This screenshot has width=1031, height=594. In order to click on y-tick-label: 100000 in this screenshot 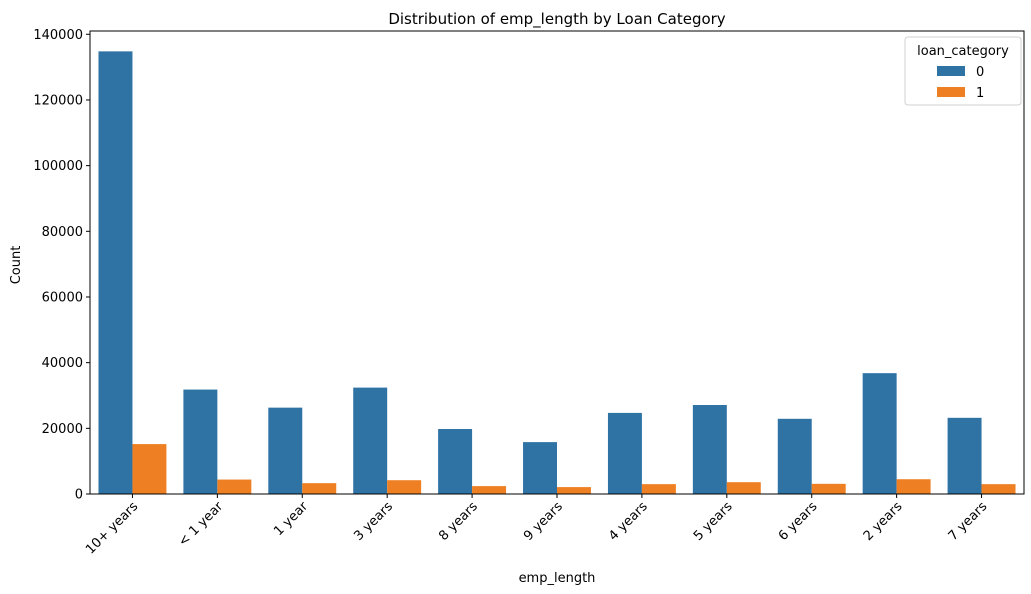, I will do `click(58, 166)`.